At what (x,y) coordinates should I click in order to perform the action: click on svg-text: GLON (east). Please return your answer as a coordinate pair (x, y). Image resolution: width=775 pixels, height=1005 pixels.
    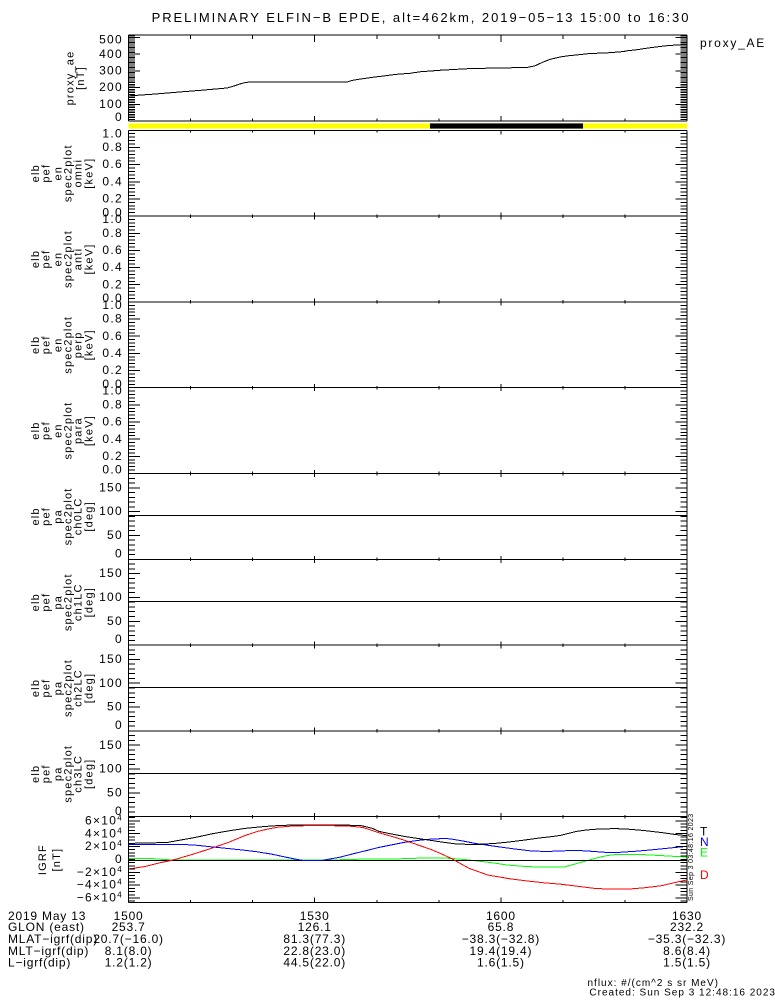
    Looking at the image, I should click on (46, 927).